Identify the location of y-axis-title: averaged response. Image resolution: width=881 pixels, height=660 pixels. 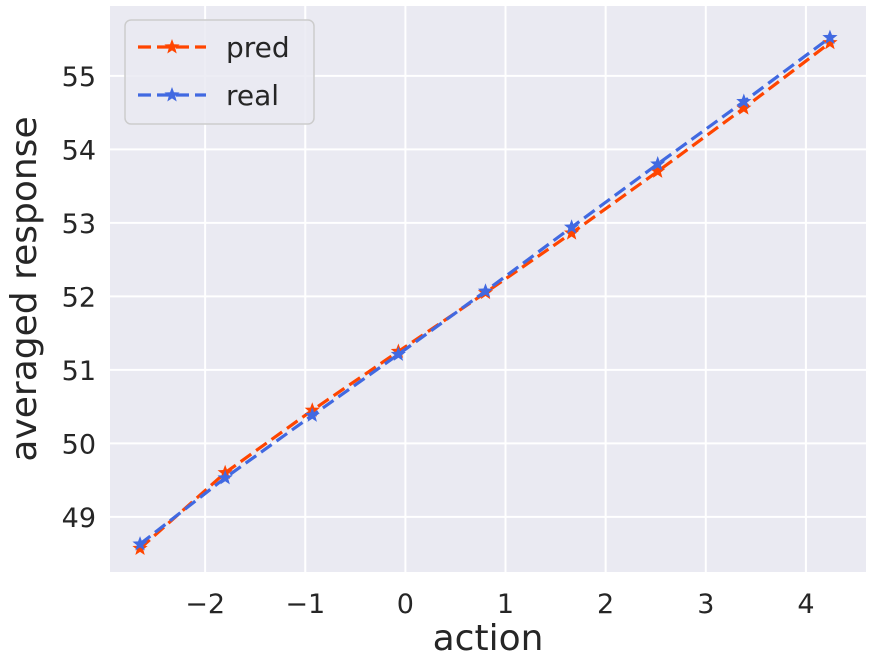
(24, 288).